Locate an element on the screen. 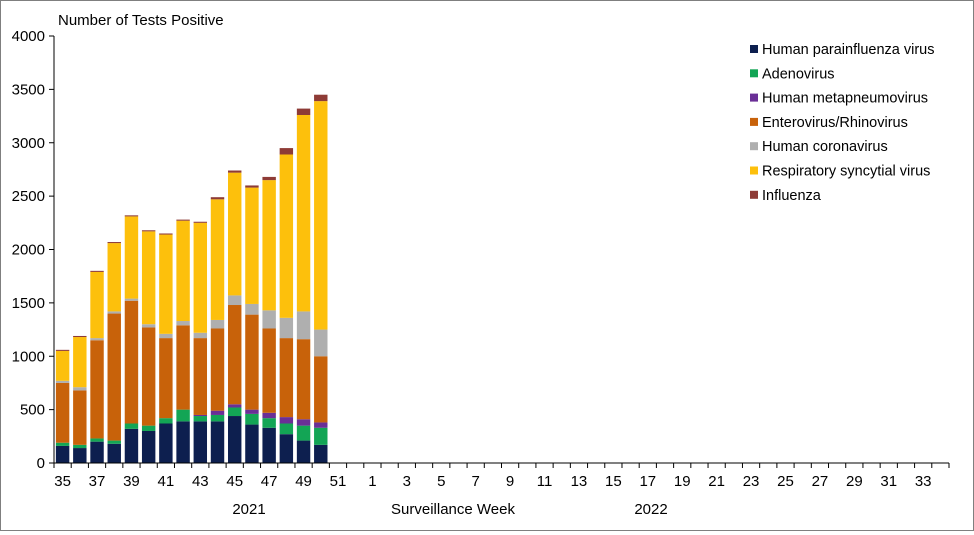 The width and height of the screenshot is (974, 535). x-tick-label: 47 is located at coordinates (269, 481).